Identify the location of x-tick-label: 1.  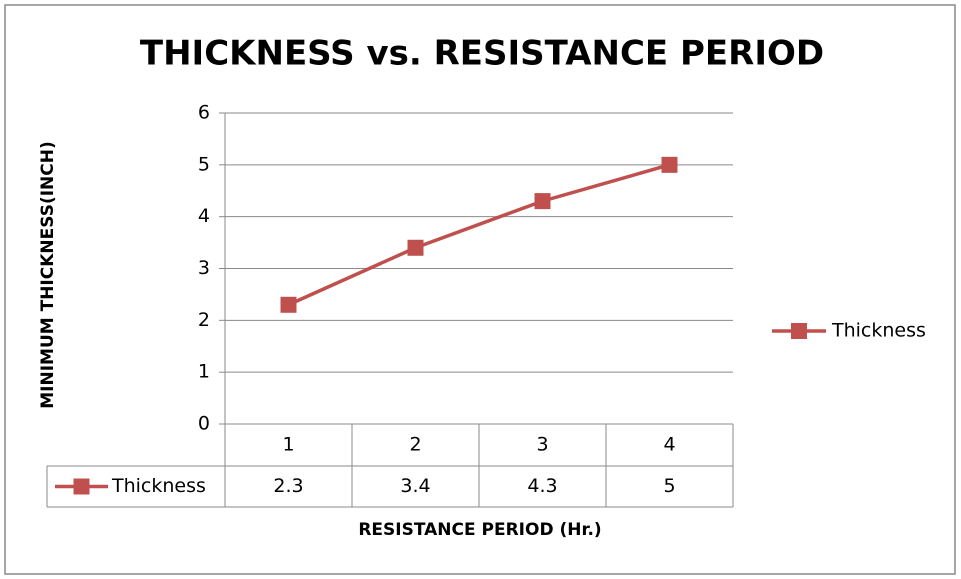
(288, 445).